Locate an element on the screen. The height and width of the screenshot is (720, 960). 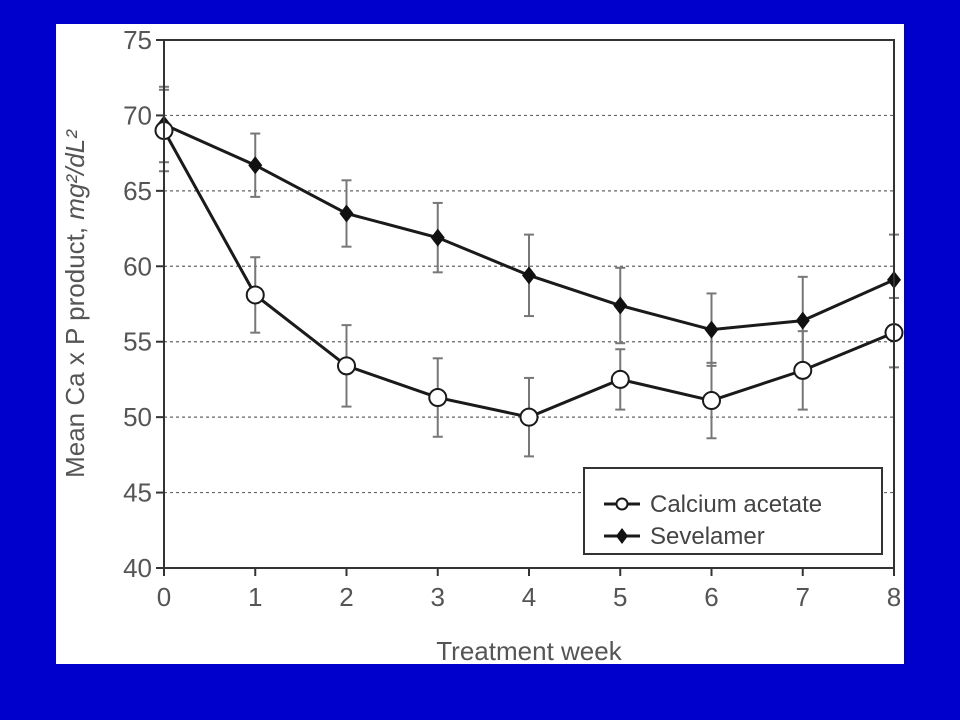
legend-box is located at coordinates (733, 511).